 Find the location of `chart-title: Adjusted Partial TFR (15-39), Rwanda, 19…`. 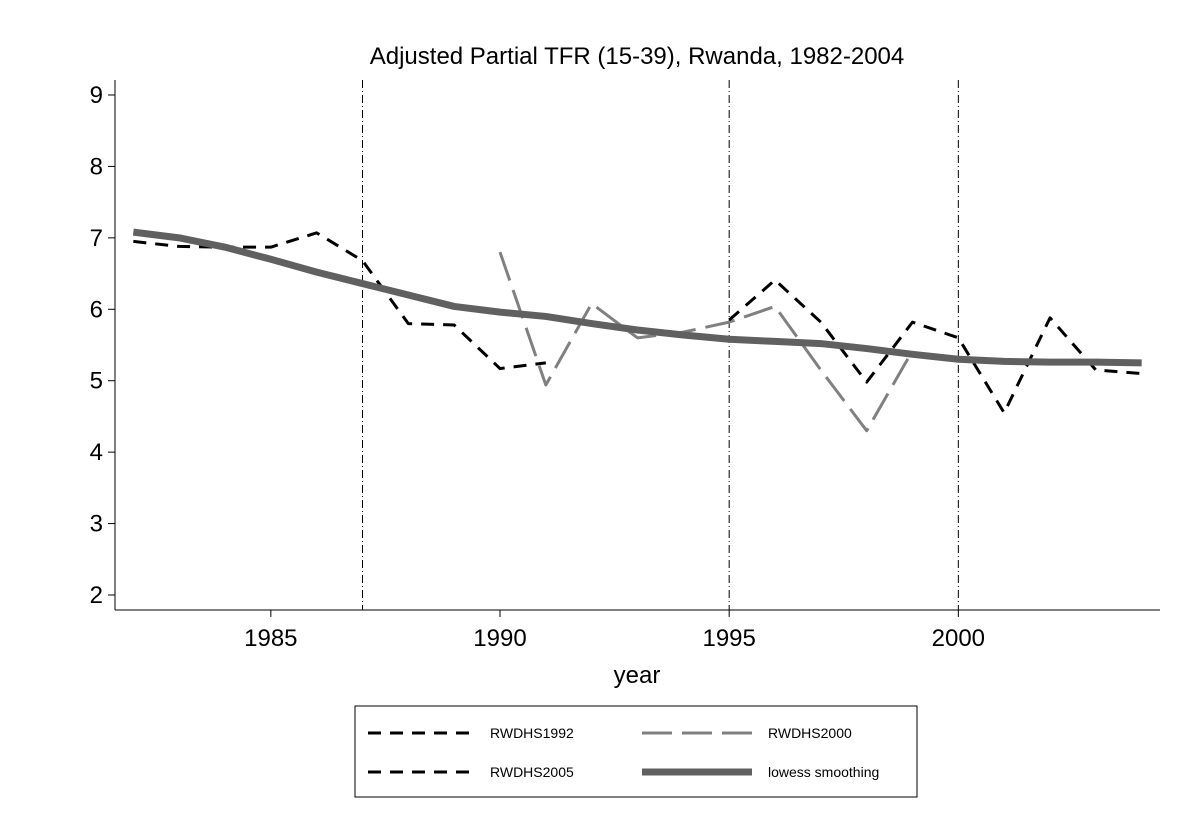

chart-title: Adjusted Partial TFR (15-39), Rwanda, 19… is located at coordinates (637, 56).